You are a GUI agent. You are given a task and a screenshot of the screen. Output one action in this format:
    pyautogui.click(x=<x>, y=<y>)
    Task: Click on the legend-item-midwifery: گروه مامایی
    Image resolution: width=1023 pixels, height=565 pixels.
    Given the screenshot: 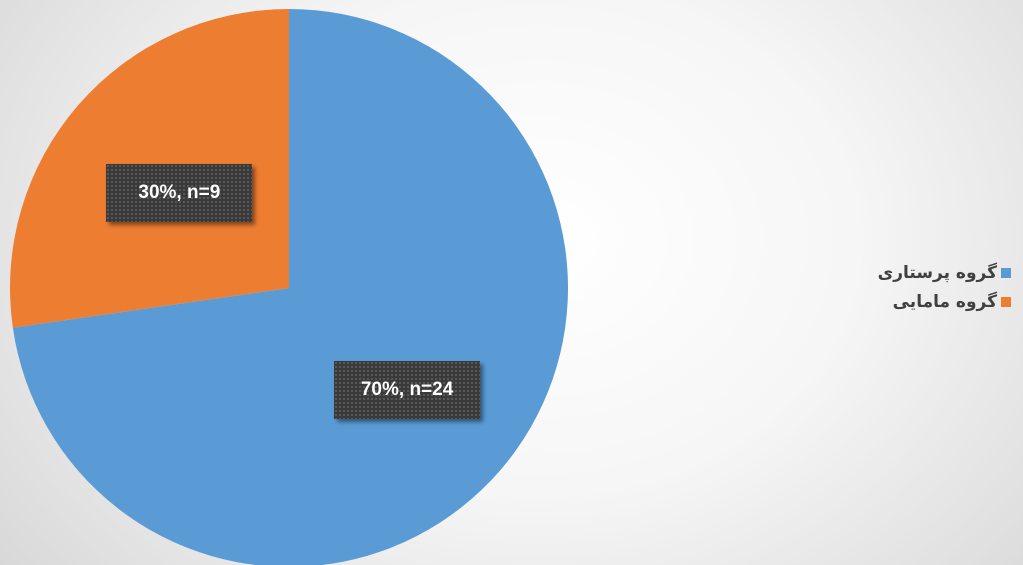 What is the action you would take?
    pyautogui.click(x=944, y=301)
    